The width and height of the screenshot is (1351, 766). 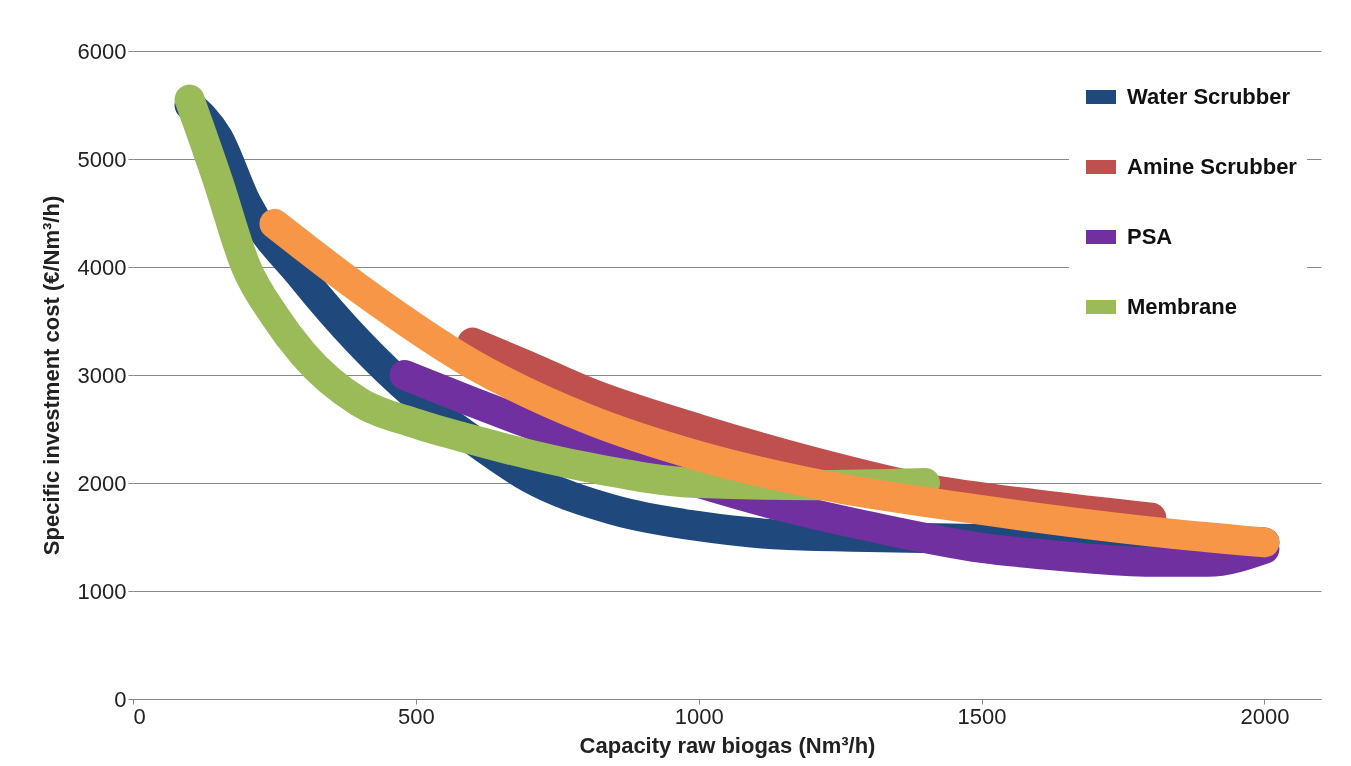 What do you see at coordinates (102, 483) in the screenshot?
I see `y-tick-label: 2000` at bounding box center [102, 483].